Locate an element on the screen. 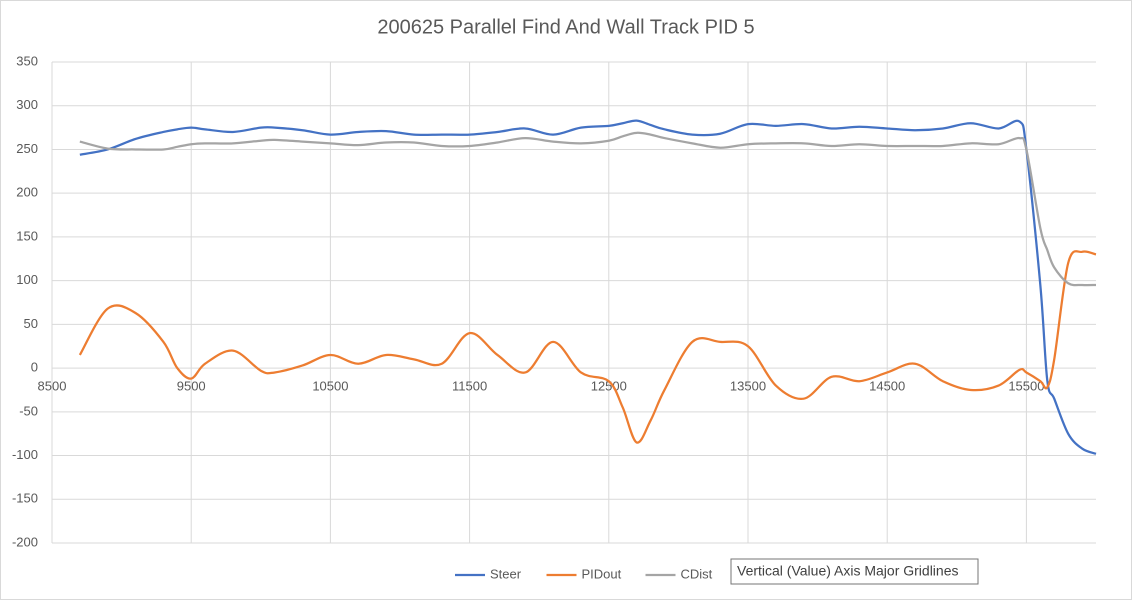  x-tick-label: 9500 is located at coordinates (191, 386).